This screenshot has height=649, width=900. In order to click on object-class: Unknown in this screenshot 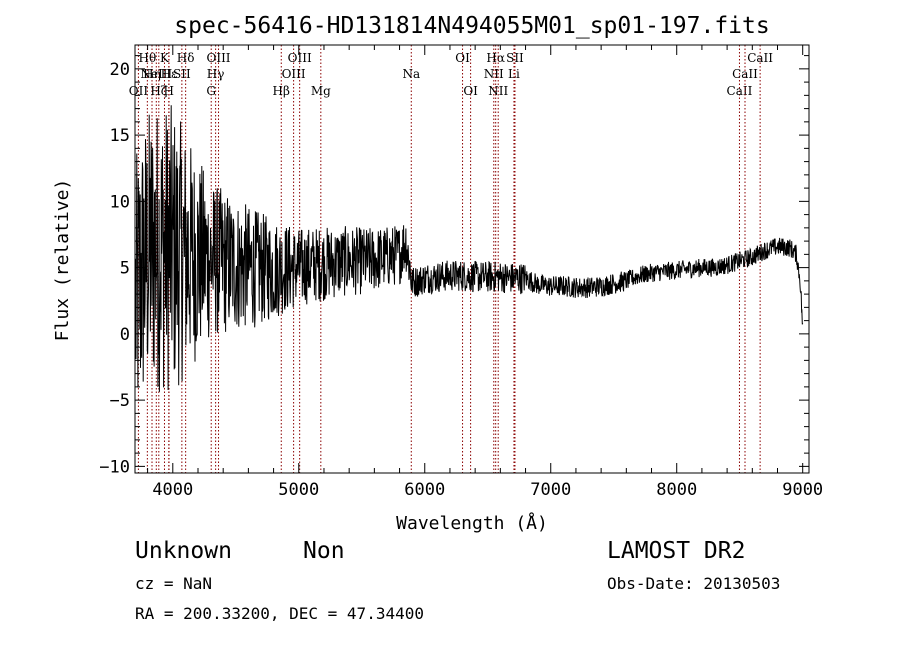, I will do `click(183, 551)`.